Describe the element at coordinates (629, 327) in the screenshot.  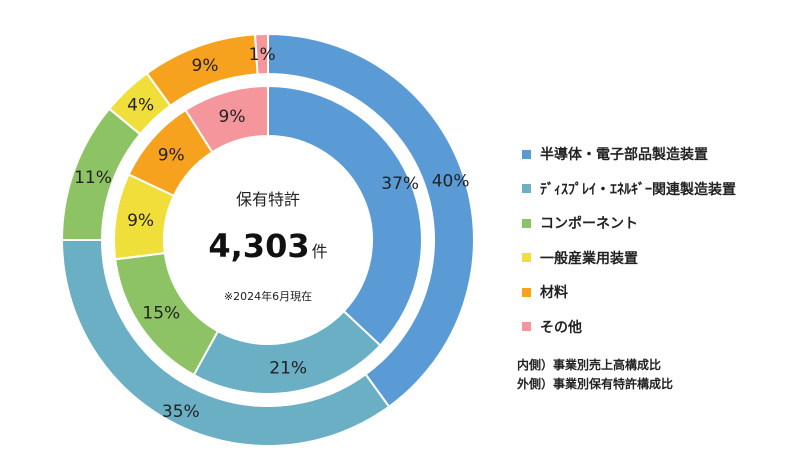
I see `legend-item: その他` at that location.